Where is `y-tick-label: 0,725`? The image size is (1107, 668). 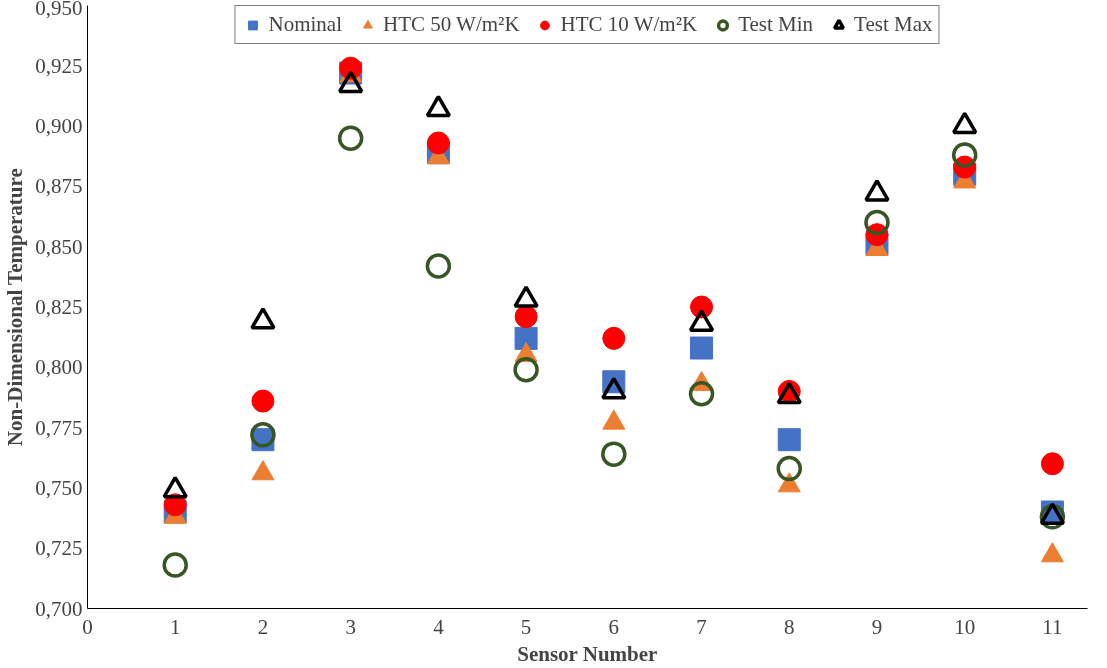
y-tick-label: 0,725 is located at coordinates (59, 548).